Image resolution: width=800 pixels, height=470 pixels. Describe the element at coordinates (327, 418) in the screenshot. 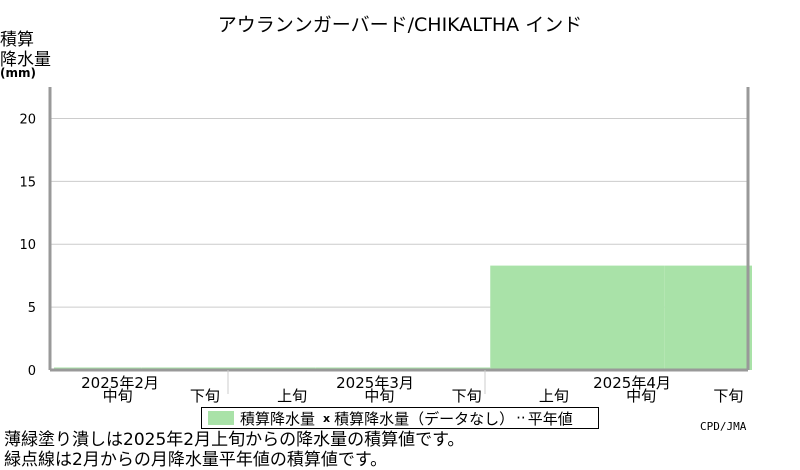

I see `legend-marker-no-data: x` at that location.